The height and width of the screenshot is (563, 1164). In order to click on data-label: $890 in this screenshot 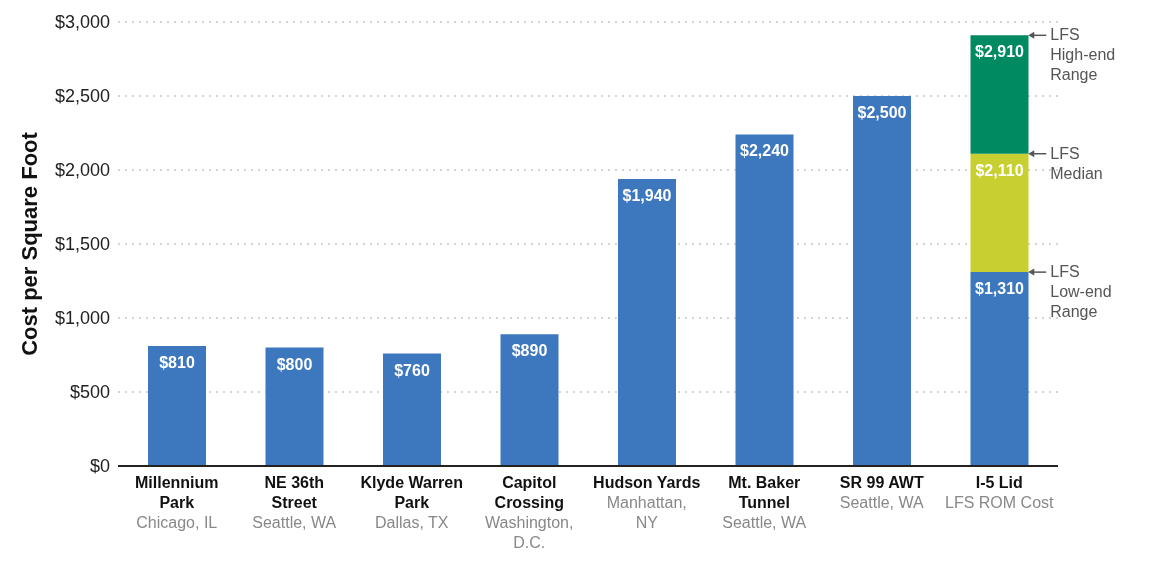, I will do `click(529, 351)`.